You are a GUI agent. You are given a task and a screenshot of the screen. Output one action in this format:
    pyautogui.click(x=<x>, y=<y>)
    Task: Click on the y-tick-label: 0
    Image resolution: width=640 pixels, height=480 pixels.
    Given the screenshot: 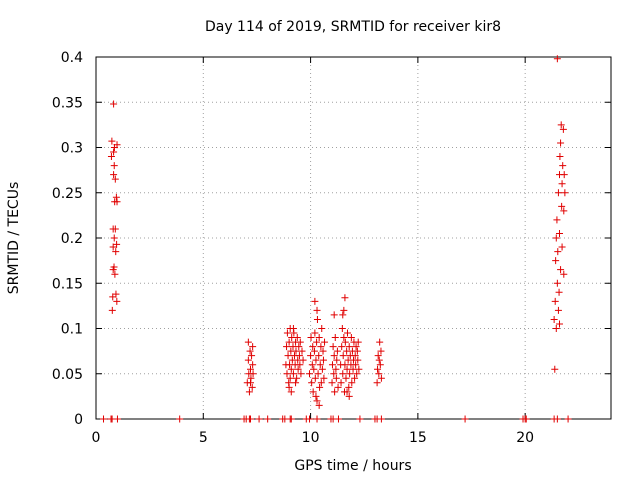 What is the action you would take?
    pyautogui.click(x=78, y=420)
    